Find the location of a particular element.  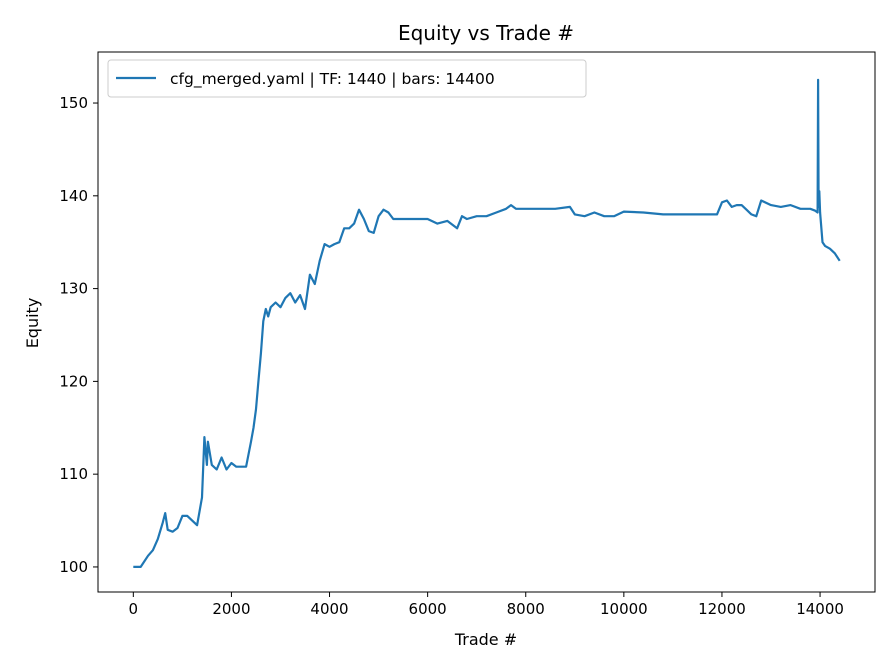

x-tick-label: 4000 is located at coordinates (329, 609).